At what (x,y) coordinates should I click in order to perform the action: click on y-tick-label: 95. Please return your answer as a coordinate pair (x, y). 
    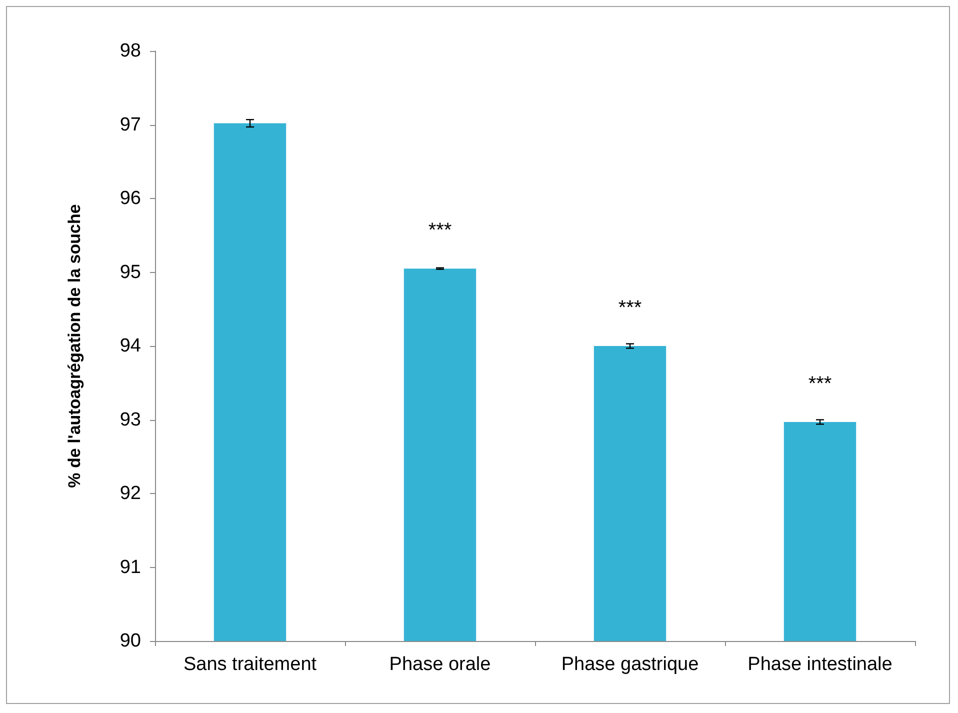
    Looking at the image, I should click on (130, 272).